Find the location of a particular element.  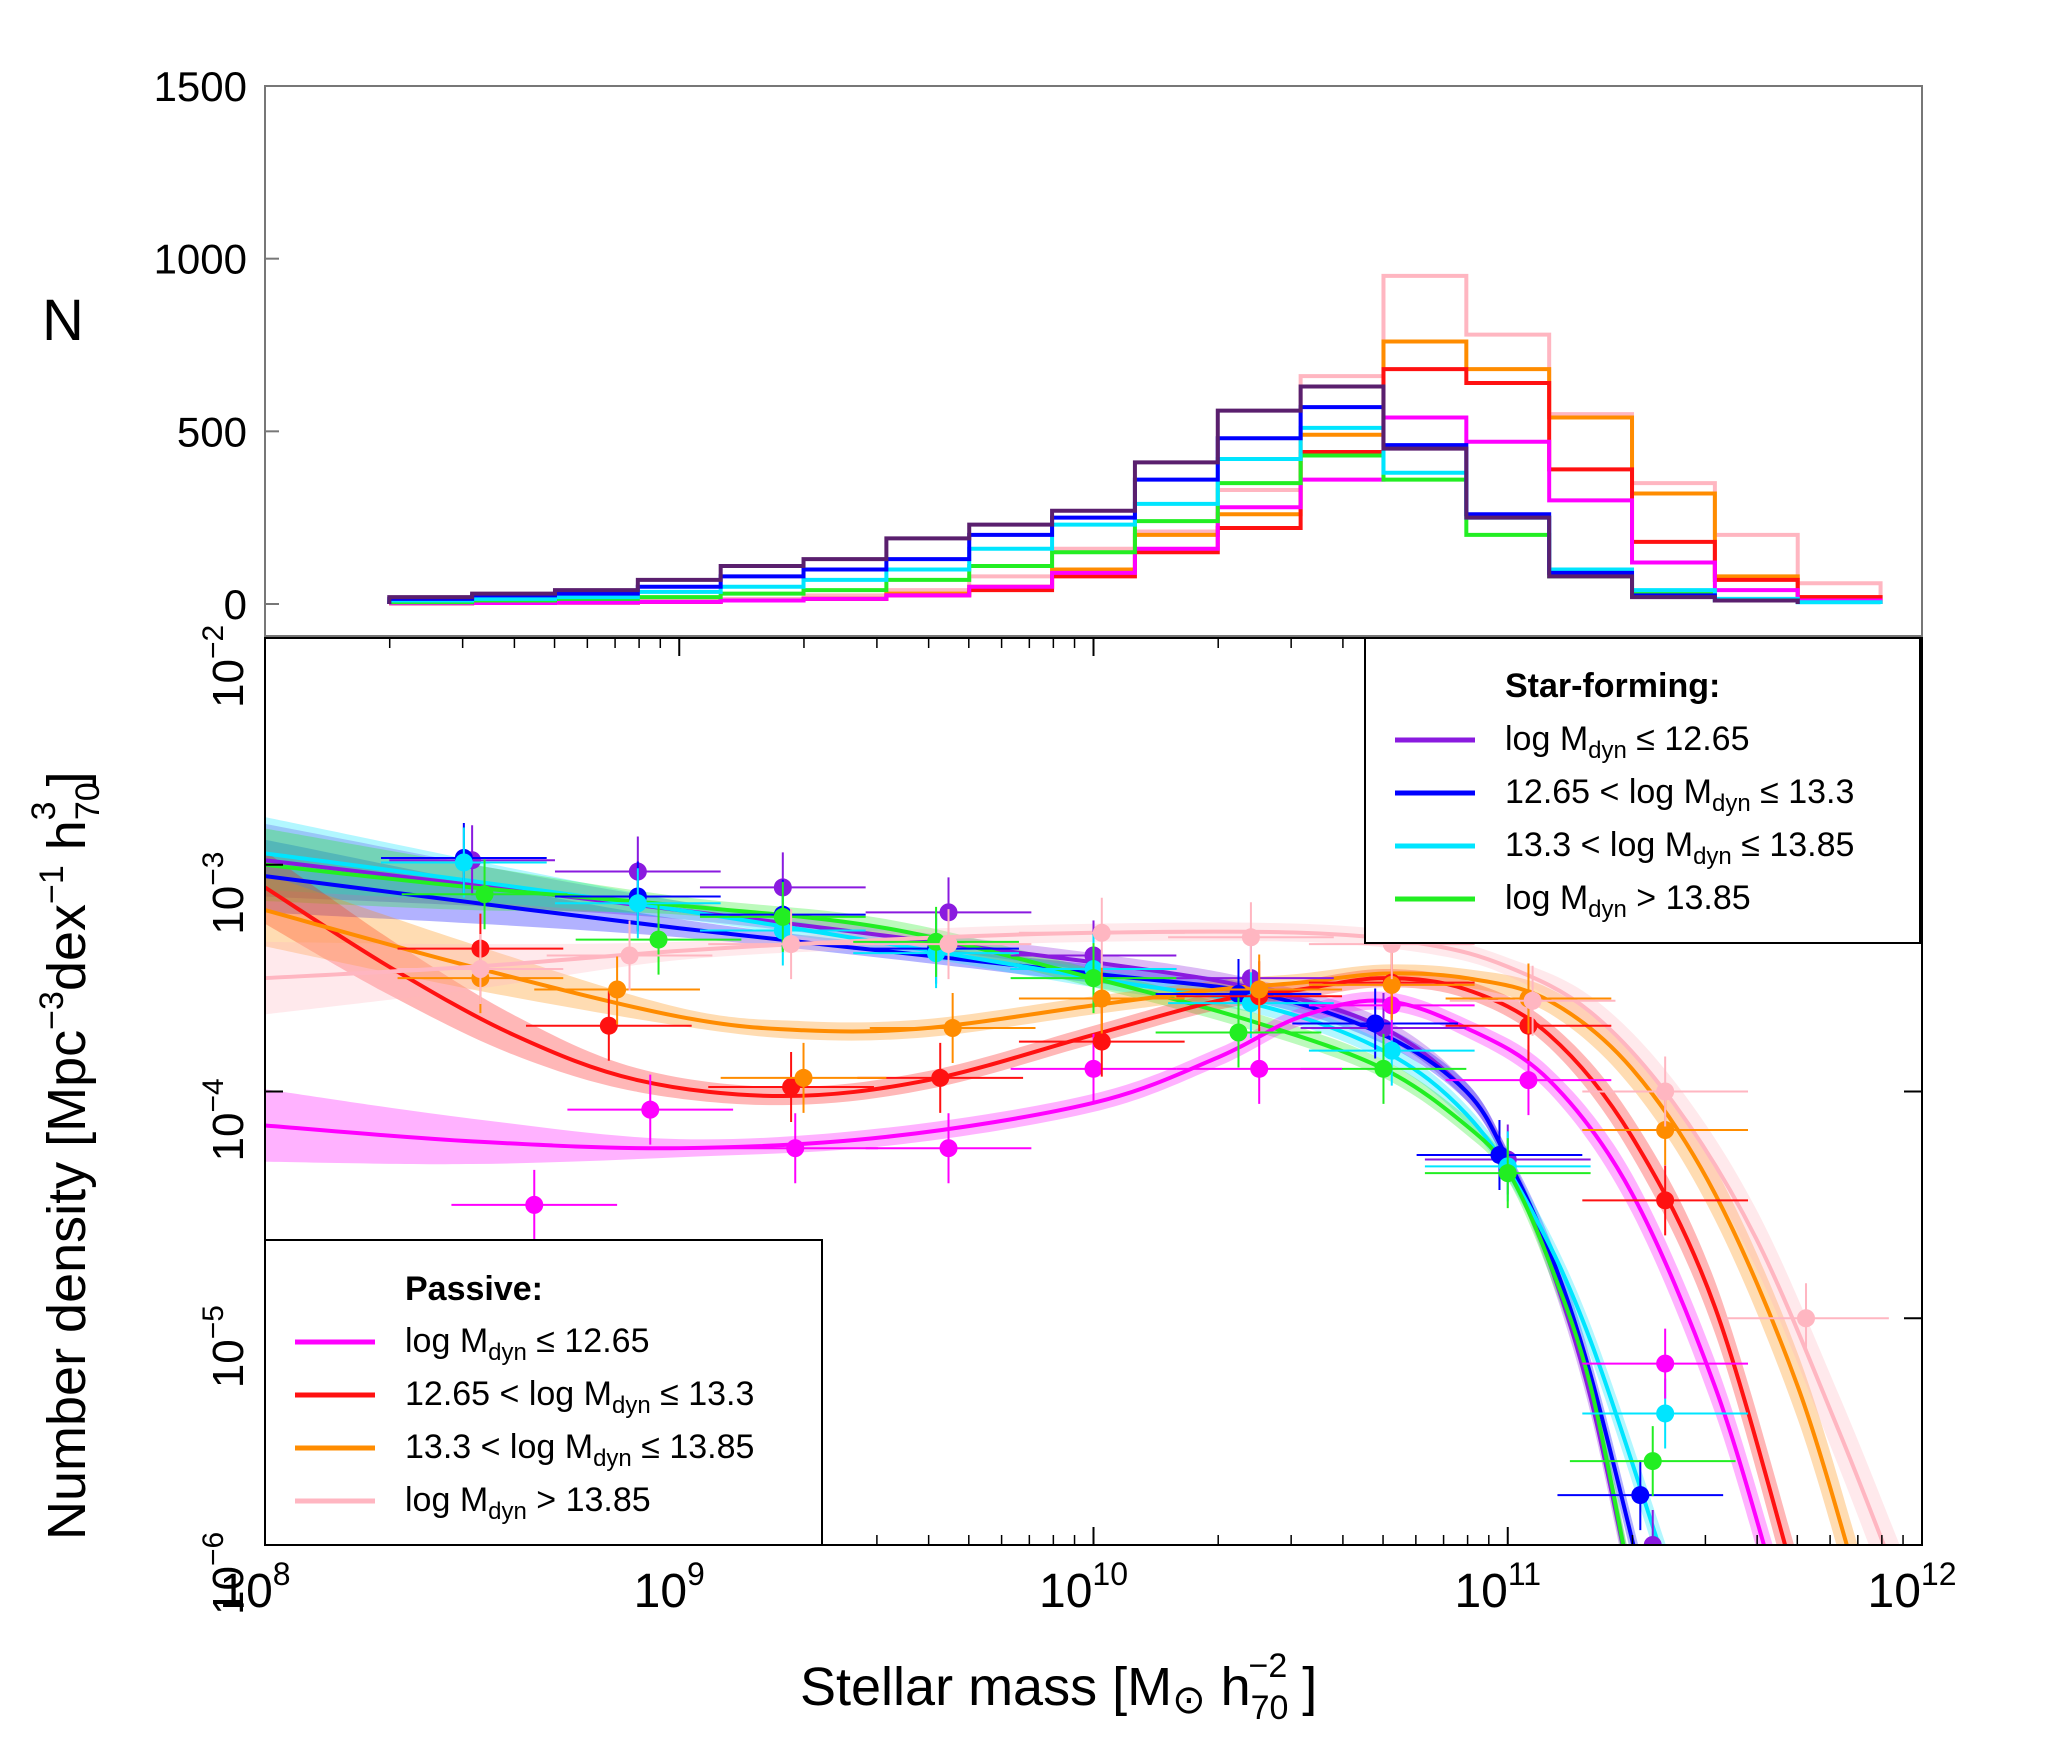

y-tick-label: 10−6 is located at coordinates (225, 1573).